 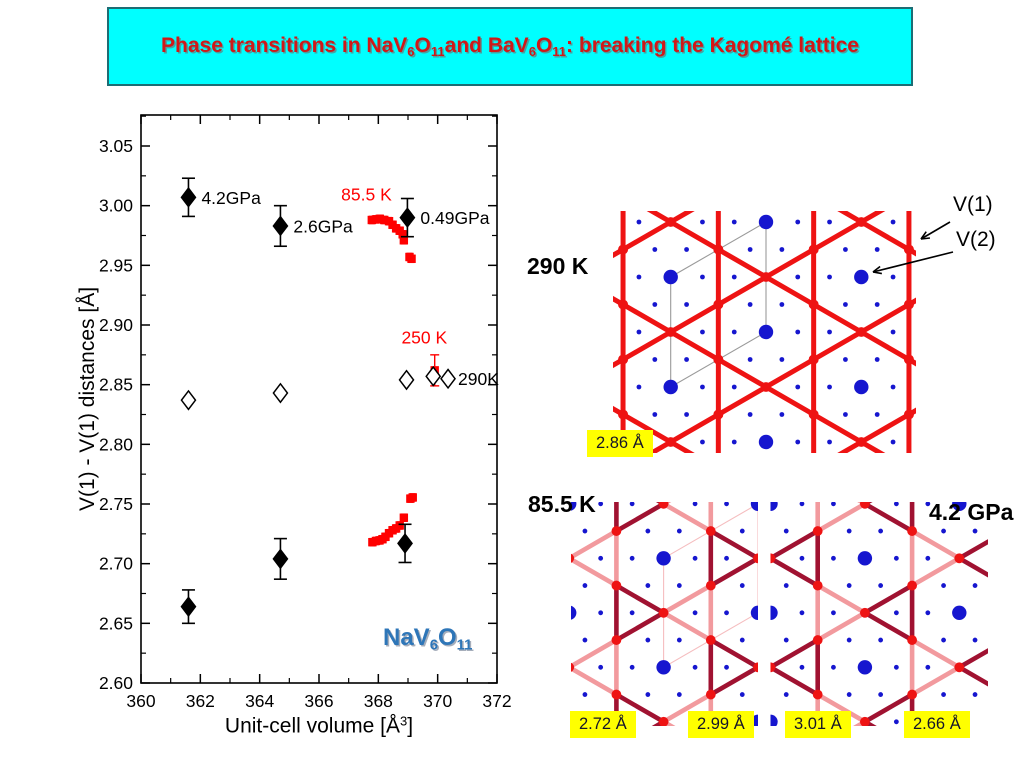 I want to click on v1-site-label: V(1), so click(x=973, y=204).